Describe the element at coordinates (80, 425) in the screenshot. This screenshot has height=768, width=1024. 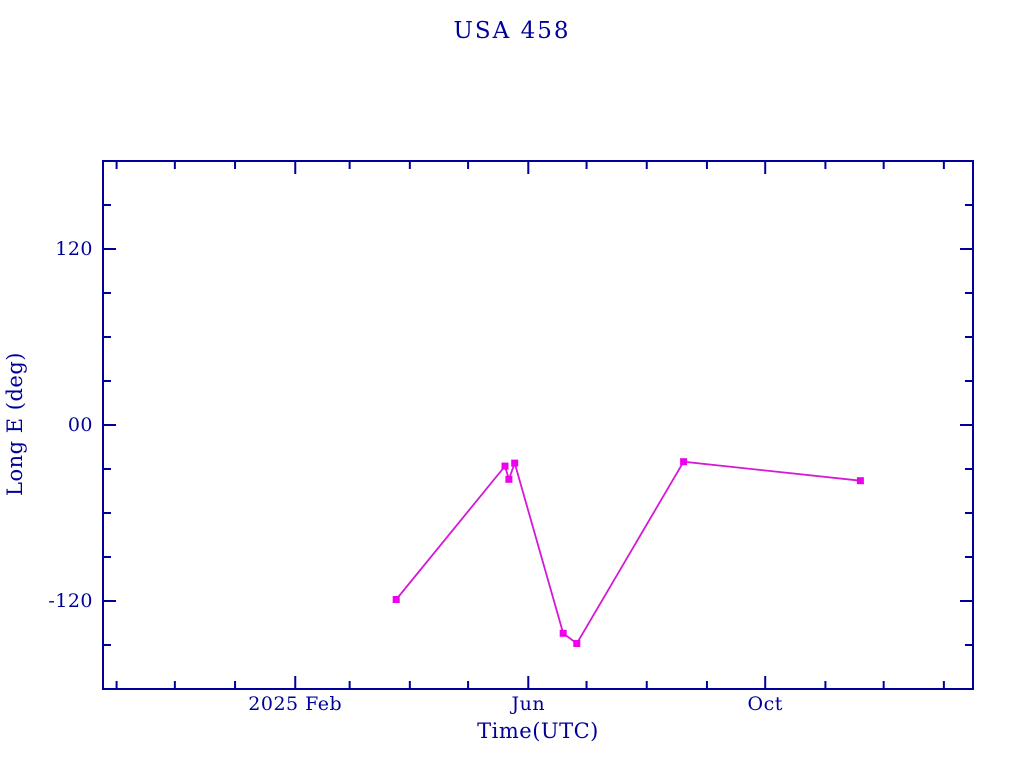
I see `y-tick-label: 00` at that location.